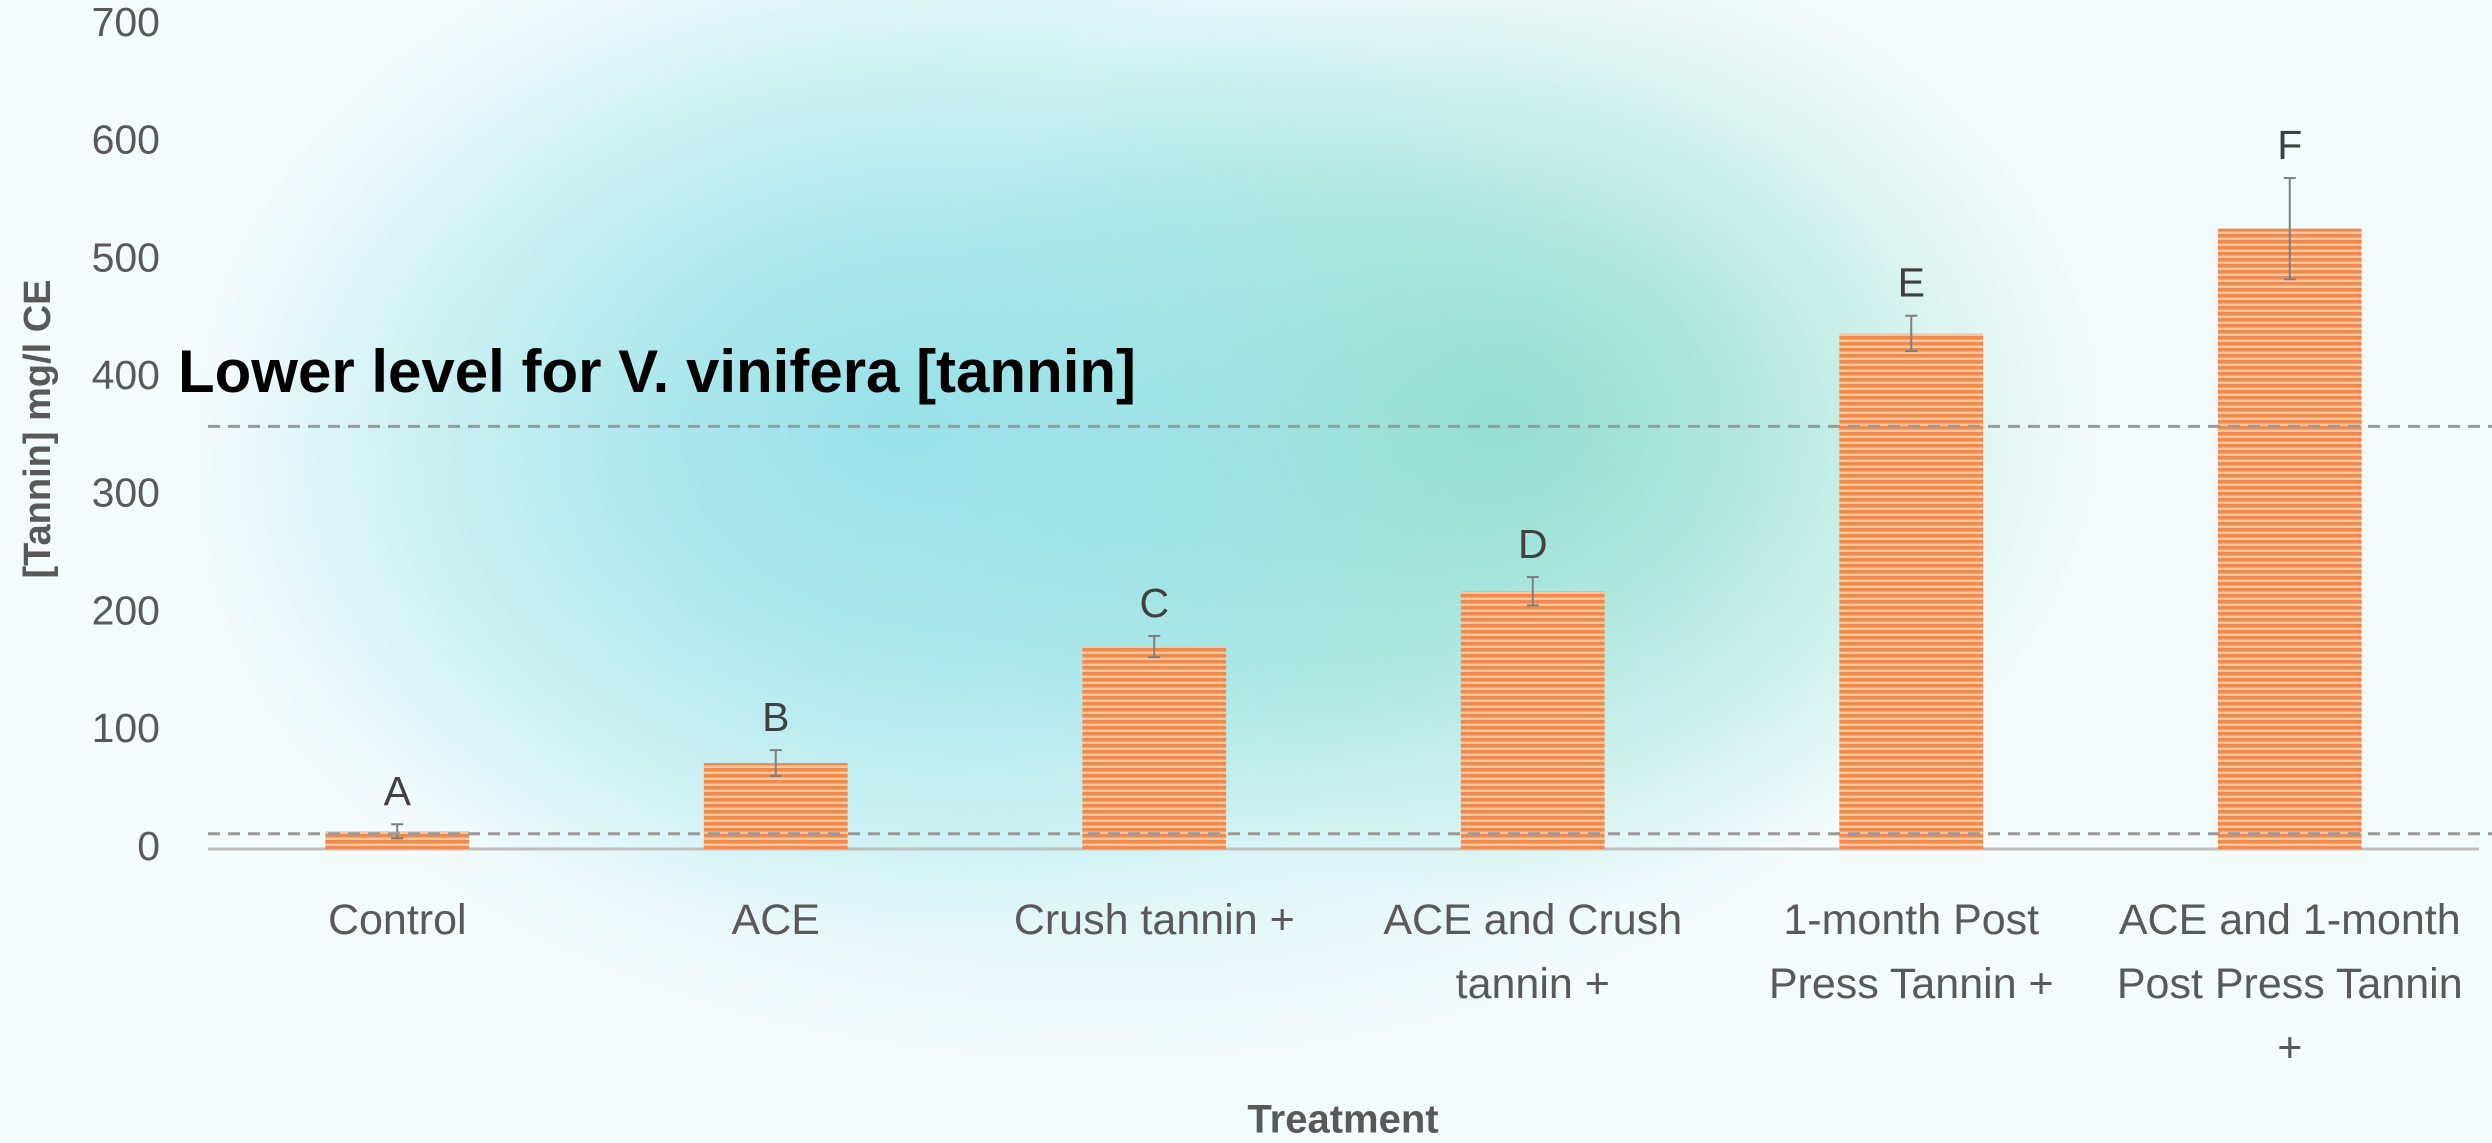 This screenshot has width=2492, height=1143. What do you see at coordinates (1342, 1120) in the screenshot?
I see `x-axis-title: Treatment` at bounding box center [1342, 1120].